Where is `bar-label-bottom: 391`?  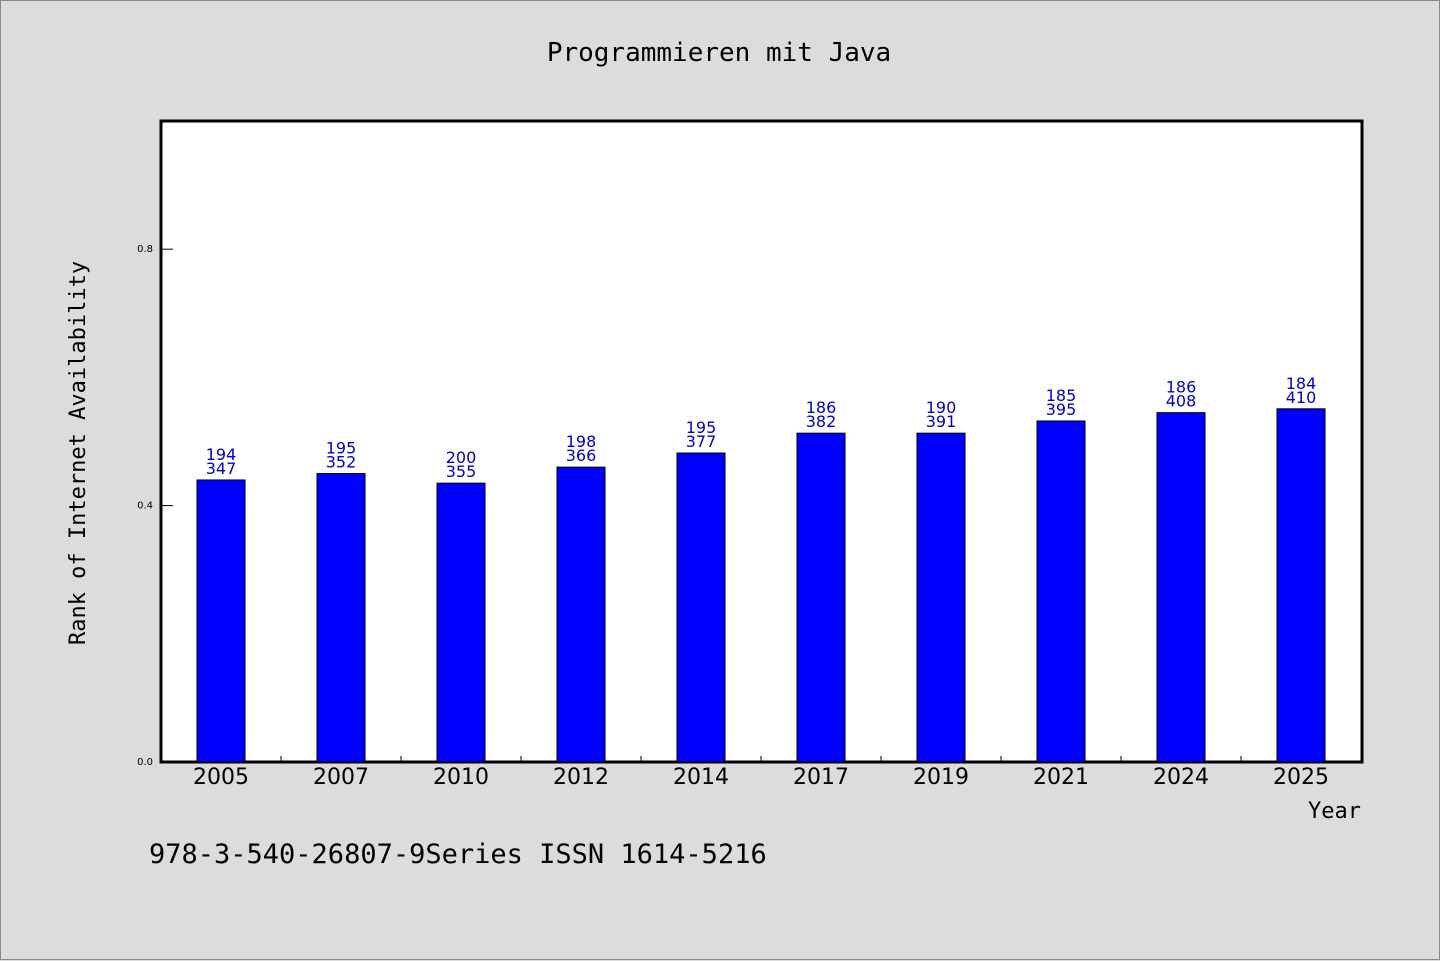
bar-label-bottom: 391 is located at coordinates (941, 421).